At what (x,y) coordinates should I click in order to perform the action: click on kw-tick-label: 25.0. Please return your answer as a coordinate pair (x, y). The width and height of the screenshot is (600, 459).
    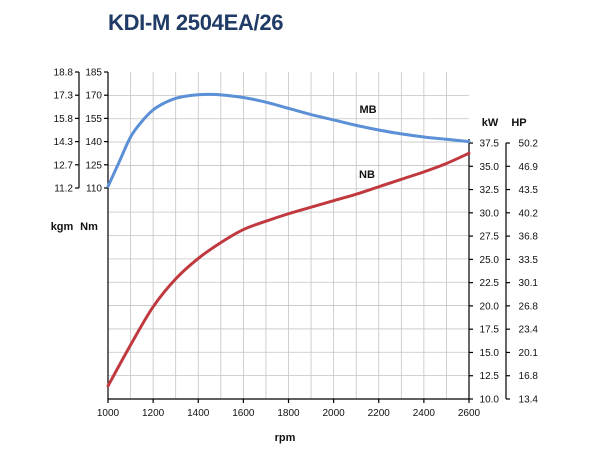
    Looking at the image, I should click on (490, 260).